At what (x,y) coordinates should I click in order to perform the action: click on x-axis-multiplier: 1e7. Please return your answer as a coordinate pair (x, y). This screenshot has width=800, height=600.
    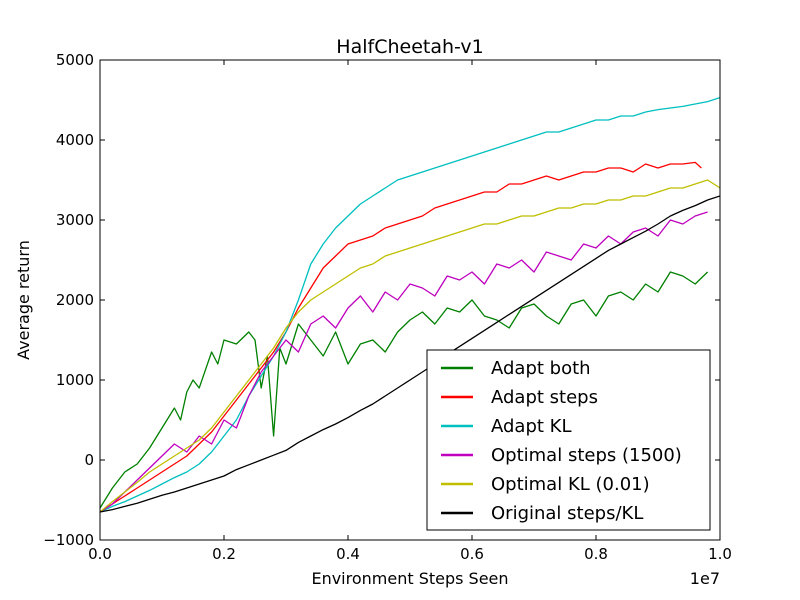
    Looking at the image, I should click on (705, 578).